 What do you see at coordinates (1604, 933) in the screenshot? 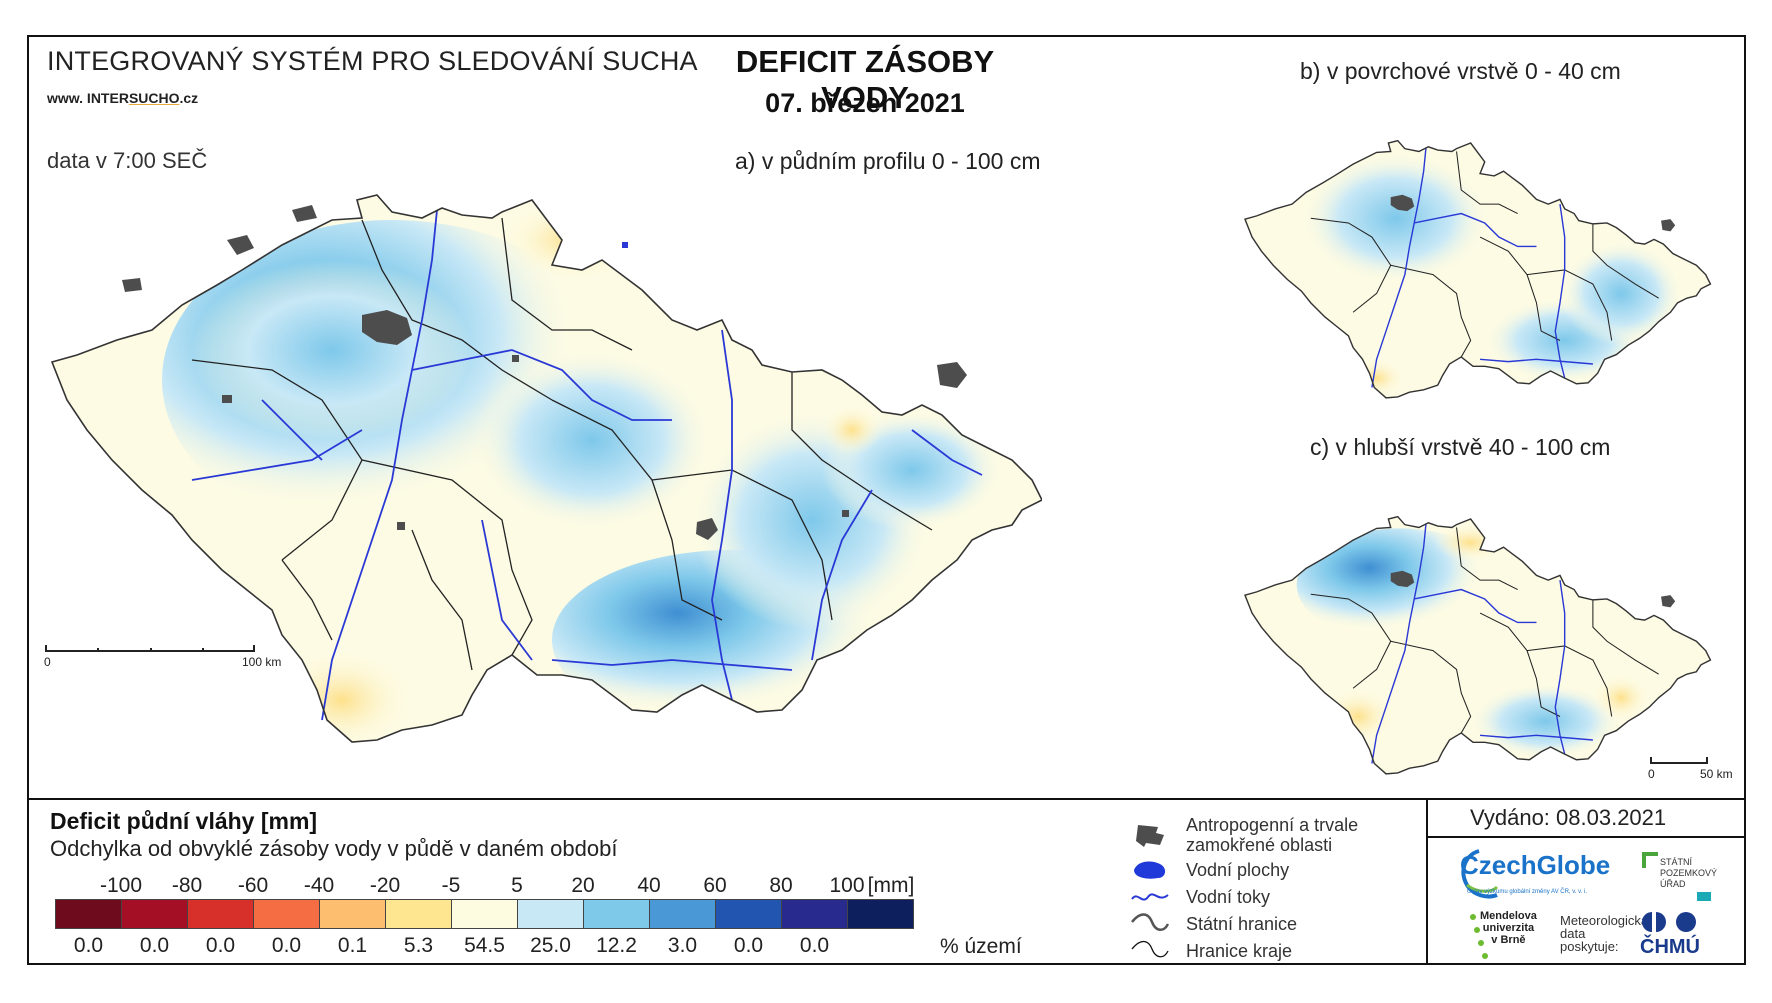
I see `met-data-text: Meteorologická data poskytuje:` at bounding box center [1604, 933].